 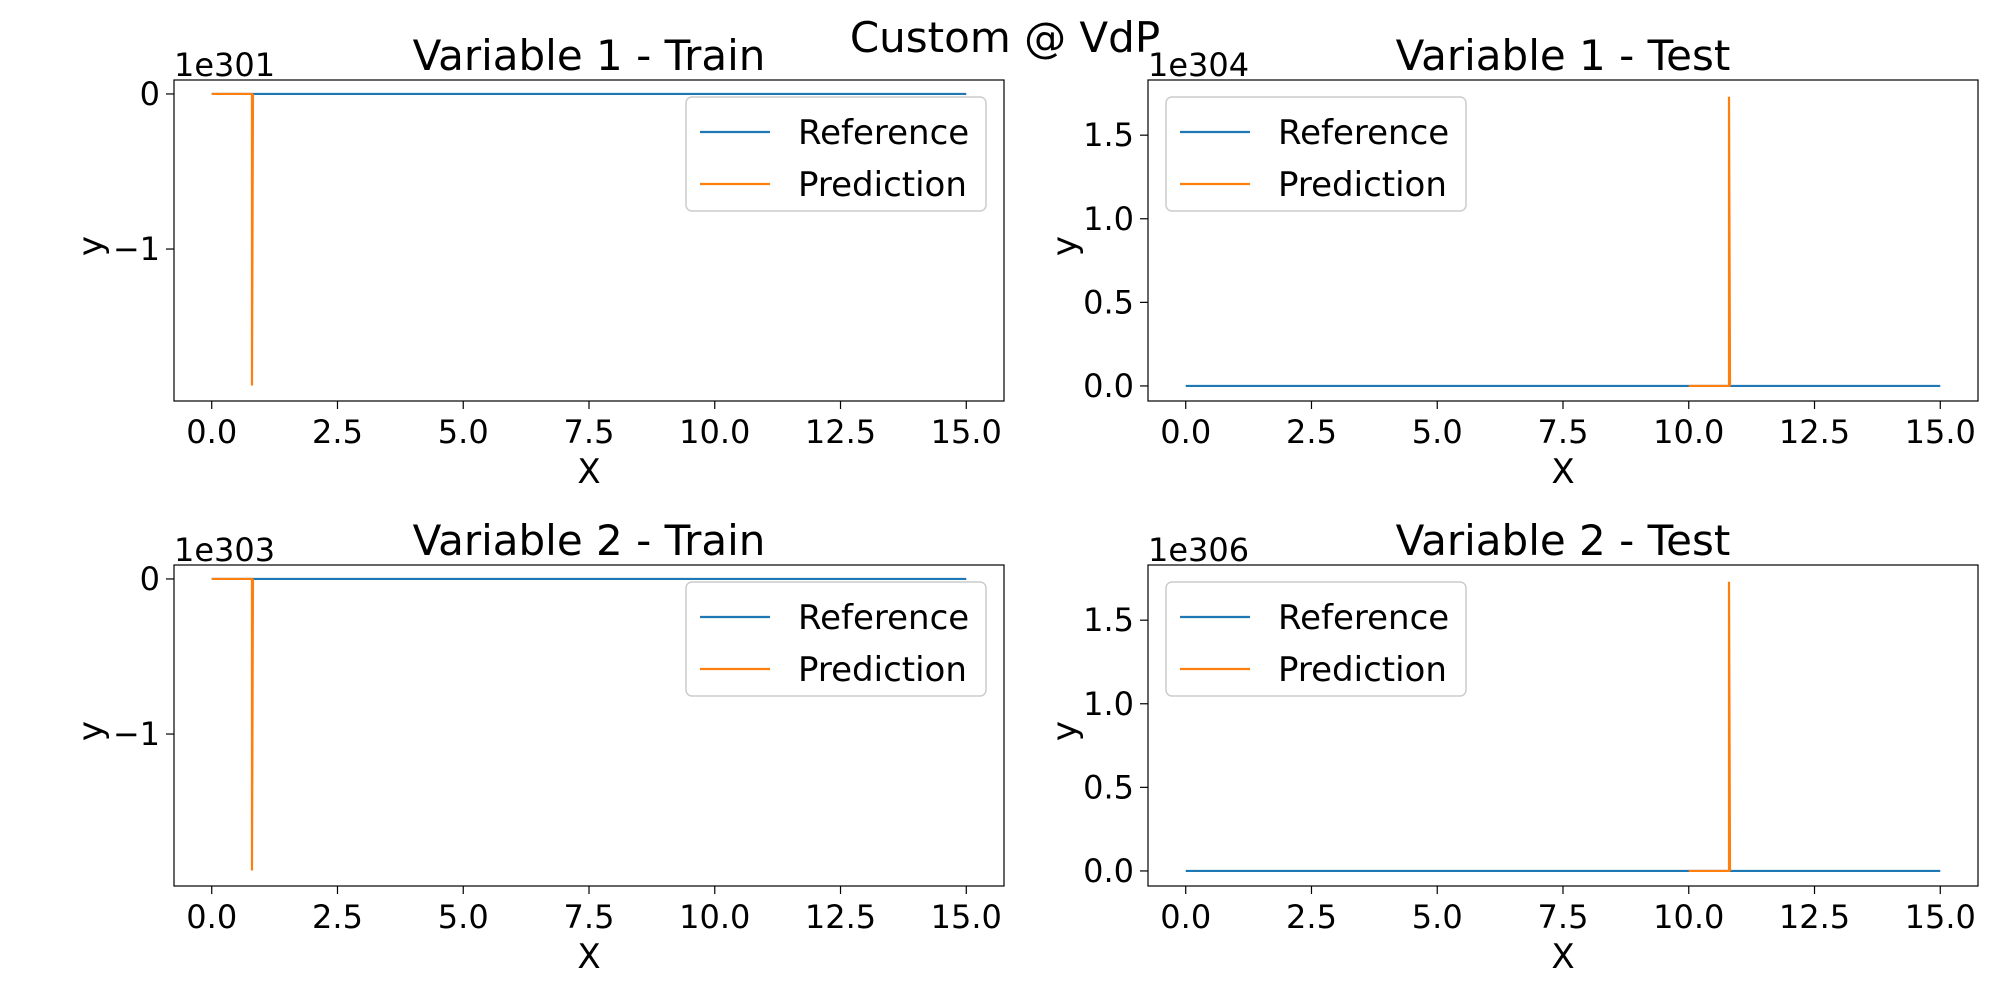 I want to click on axis-offset-text: 1e301, so click(x=224, y=65).